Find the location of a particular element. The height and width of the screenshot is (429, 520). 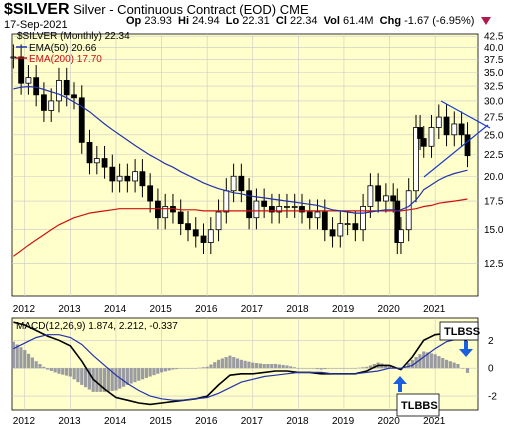

wedge-trendlines is located at coordinates (457, 139).